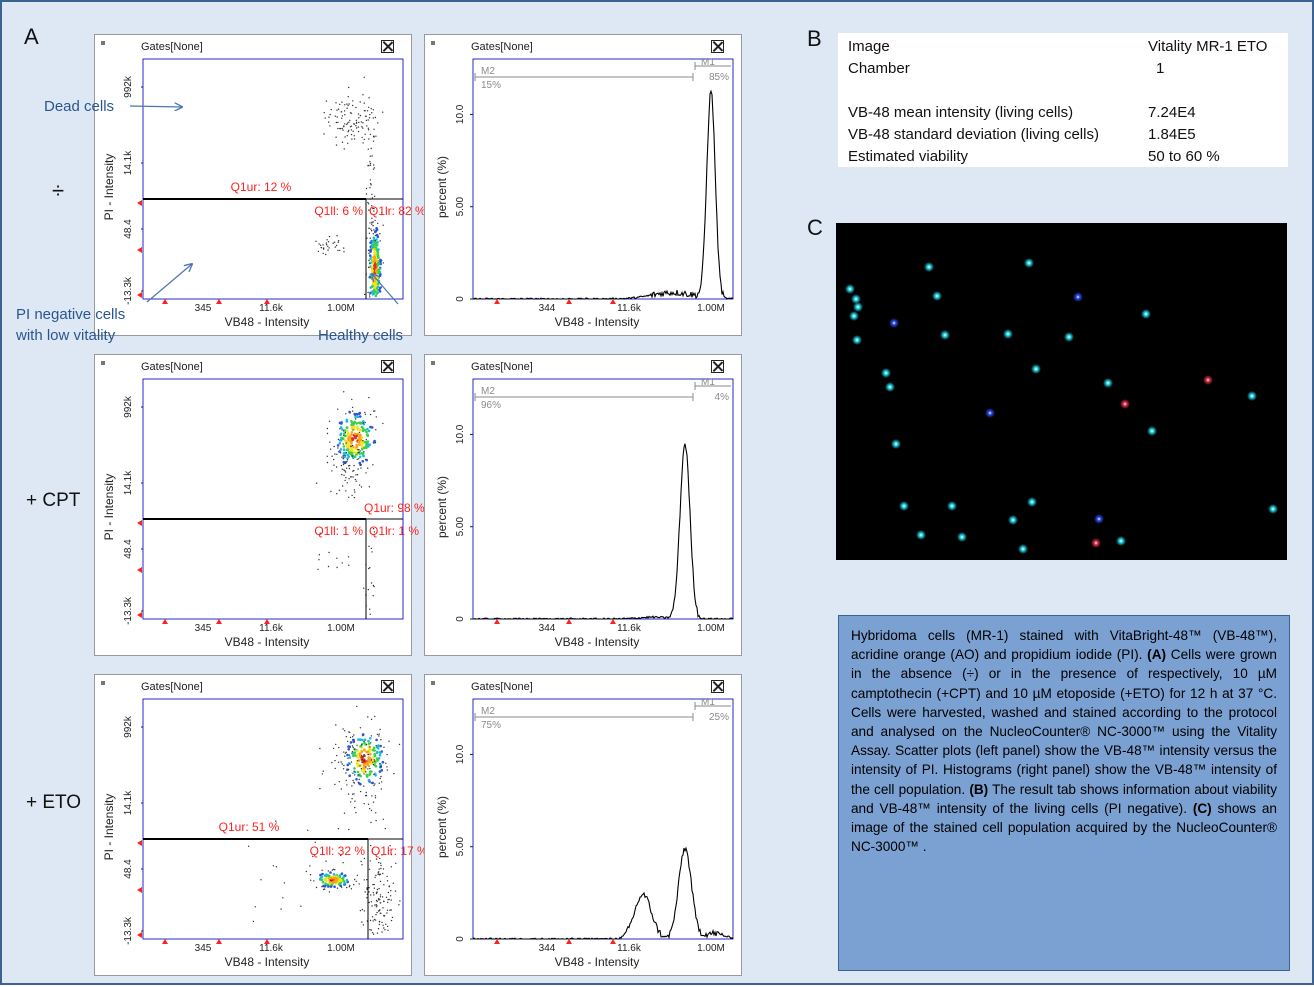  I want to click on histogram-2-close-icon, so click(717, 686).